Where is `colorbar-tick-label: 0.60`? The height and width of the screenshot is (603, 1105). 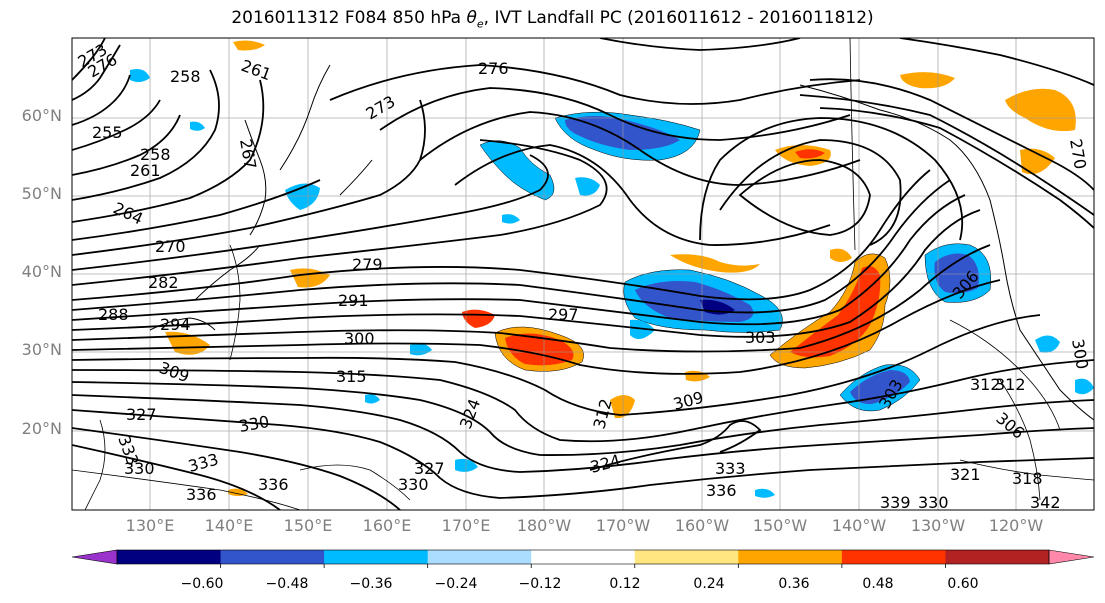
colorbar-tick-label: 0.60 is located at coordinates (963, 584).